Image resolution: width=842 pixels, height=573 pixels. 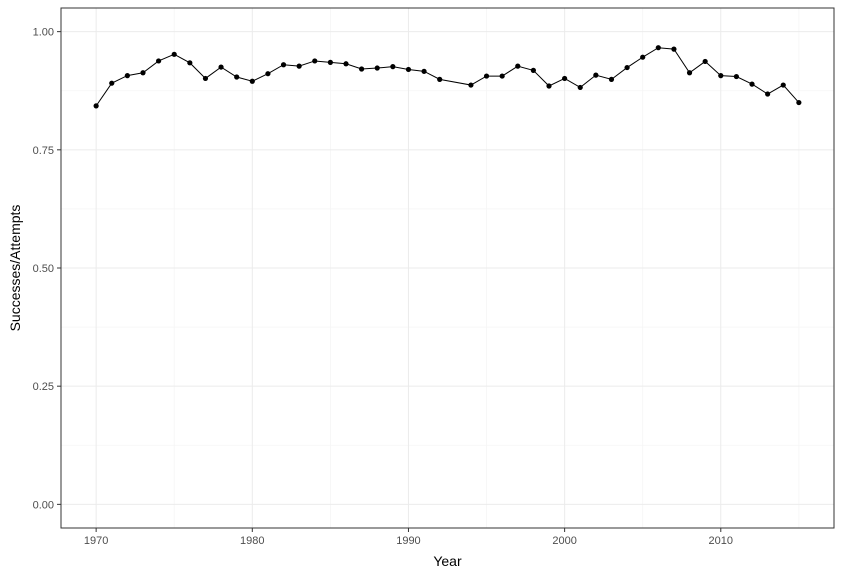 I want to click on x-tick-label: 1990, so click(x=408, y=541).